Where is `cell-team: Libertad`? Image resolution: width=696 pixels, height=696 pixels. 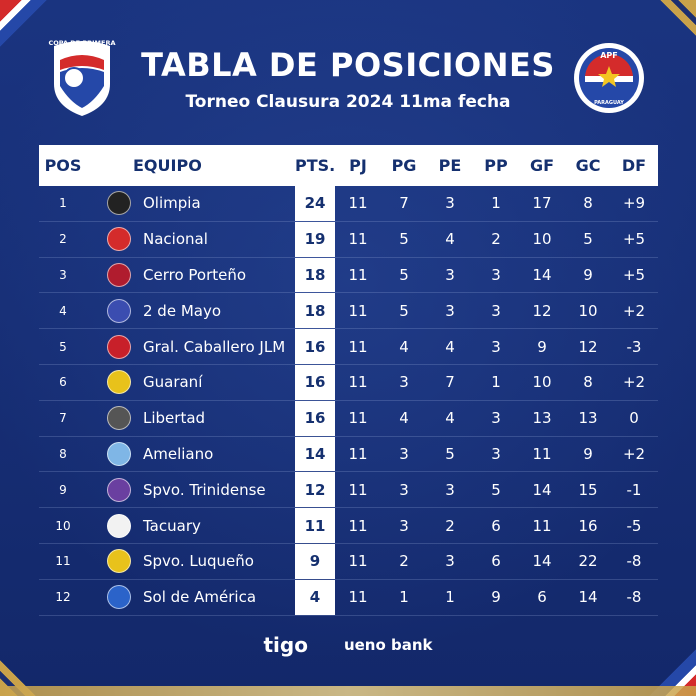
cell-team: Libertad is located at coordinates (191, 418).